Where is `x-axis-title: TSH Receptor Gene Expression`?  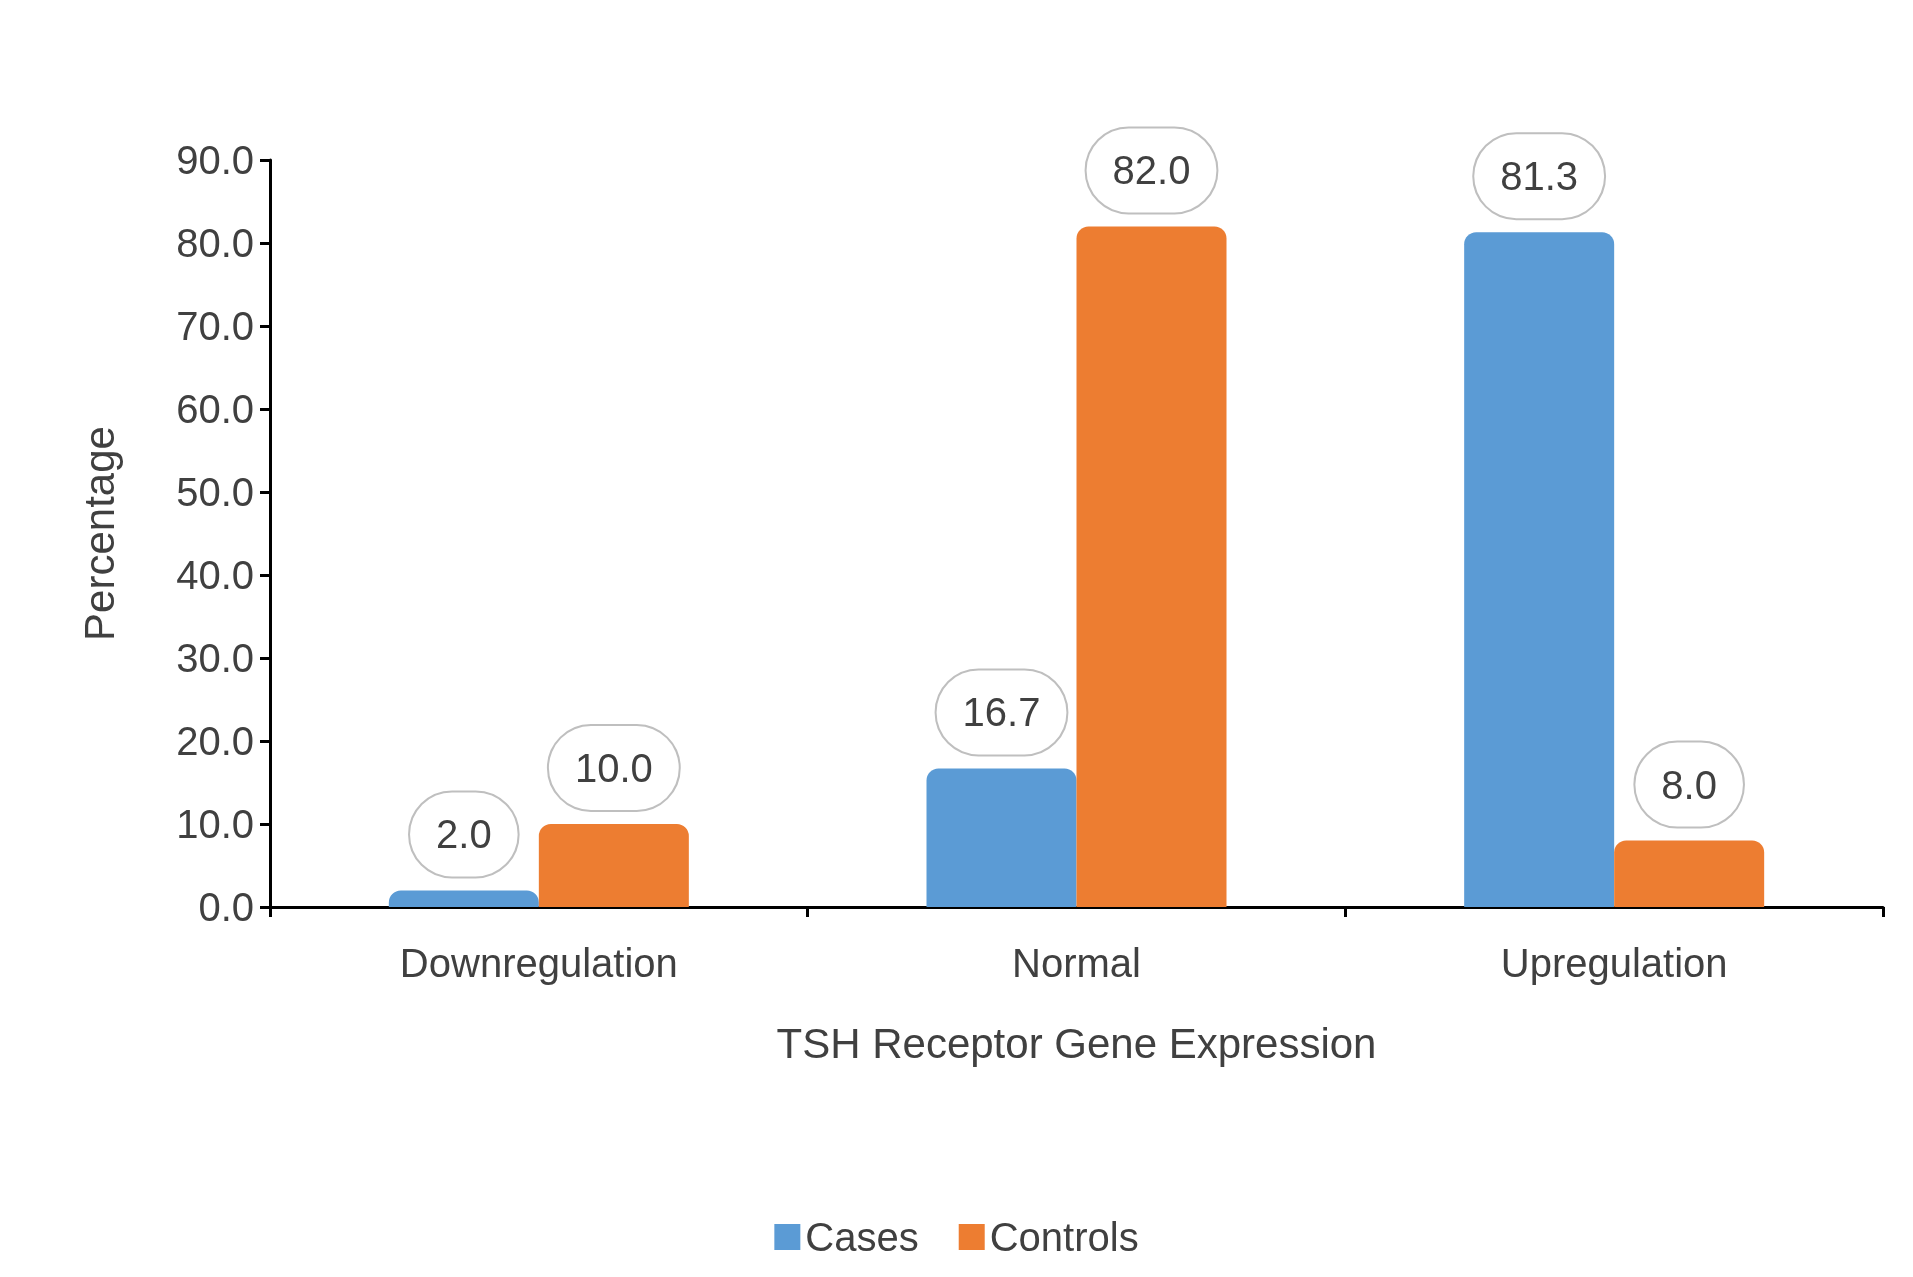
x-axis-title: TSH Receptor Gene Expression is located at coordinates (1076, 1043).